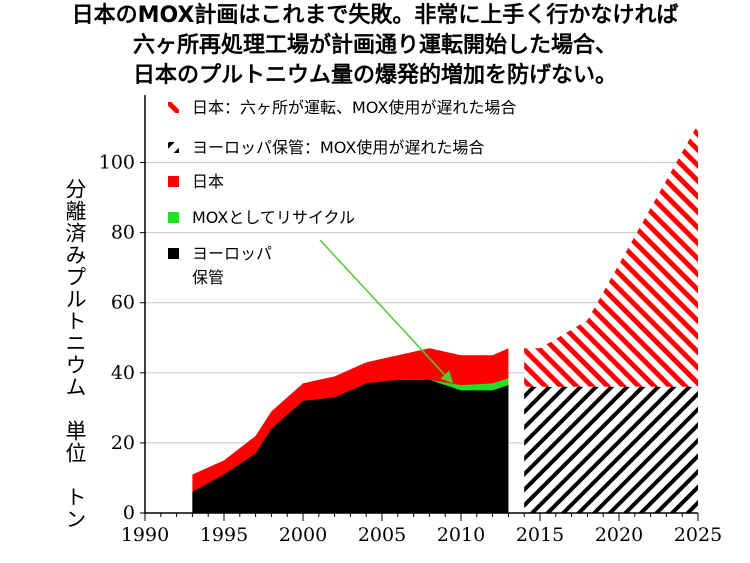 This screenshot has width=750, height=563. I want to click on annotation, so click(386, 311).